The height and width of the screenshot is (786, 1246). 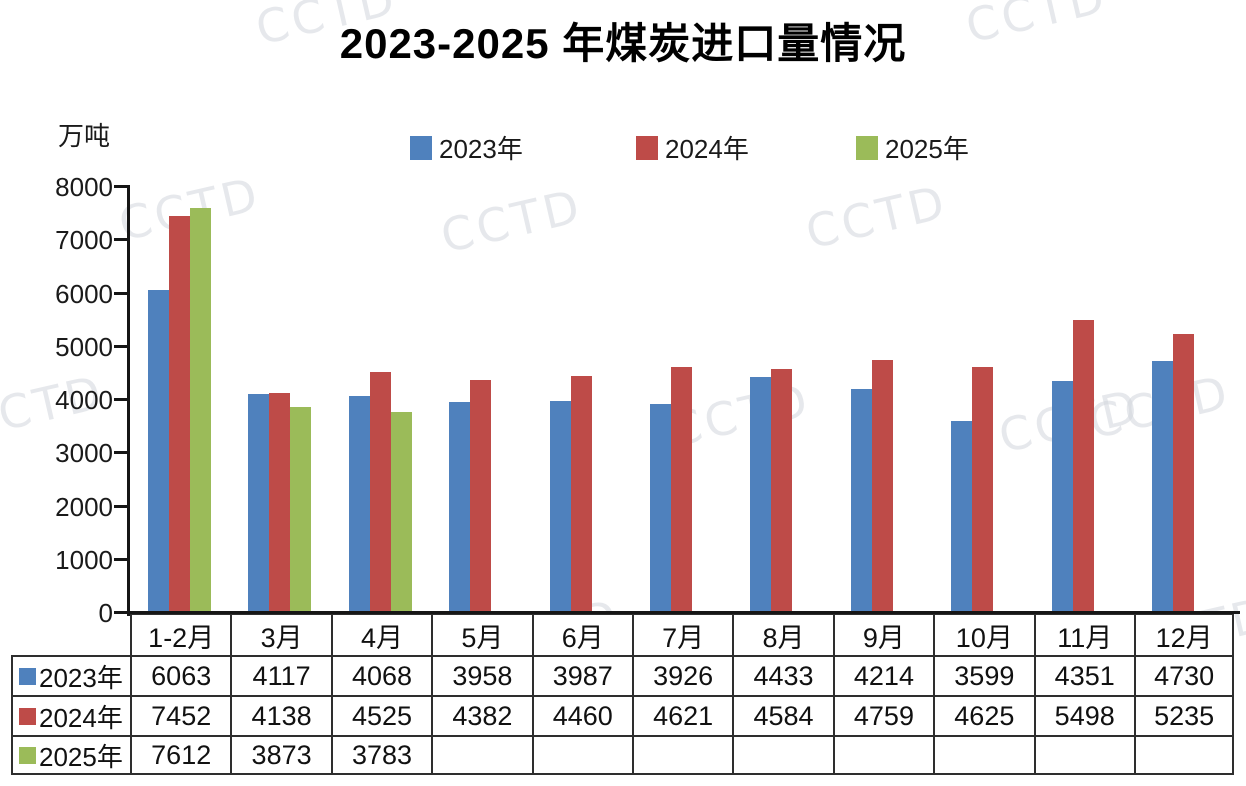 What do you see at coordinates (883, 755) in the screenshot?
I see `value-cell-2025年-9月` at bounding box center [883, 755].